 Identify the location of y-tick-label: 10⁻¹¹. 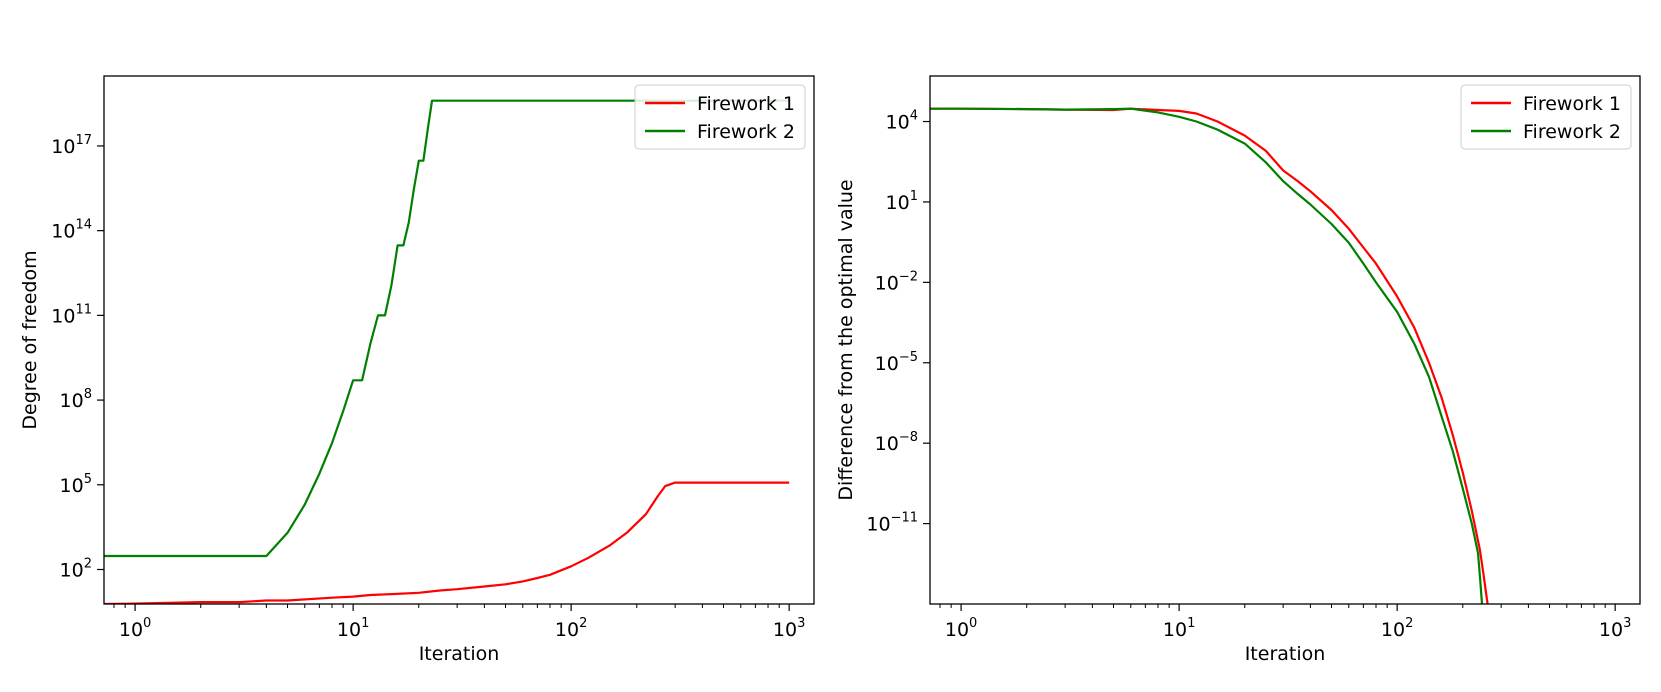
(892, 523).